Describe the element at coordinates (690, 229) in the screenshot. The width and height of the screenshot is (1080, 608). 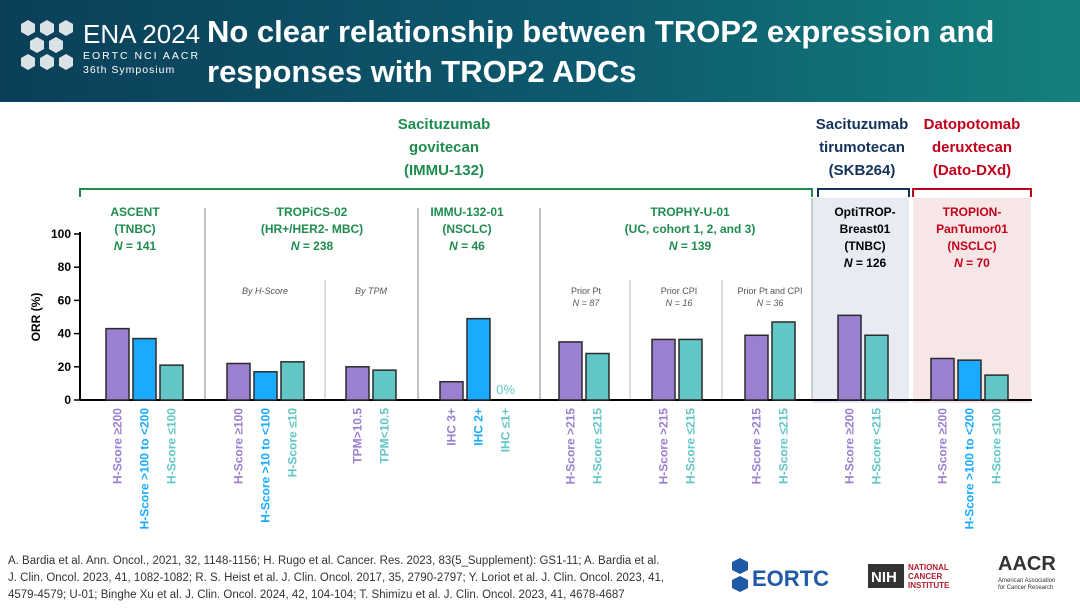
I see `trial-label: (UC, cohort 1, 2, and 3)` at that location.